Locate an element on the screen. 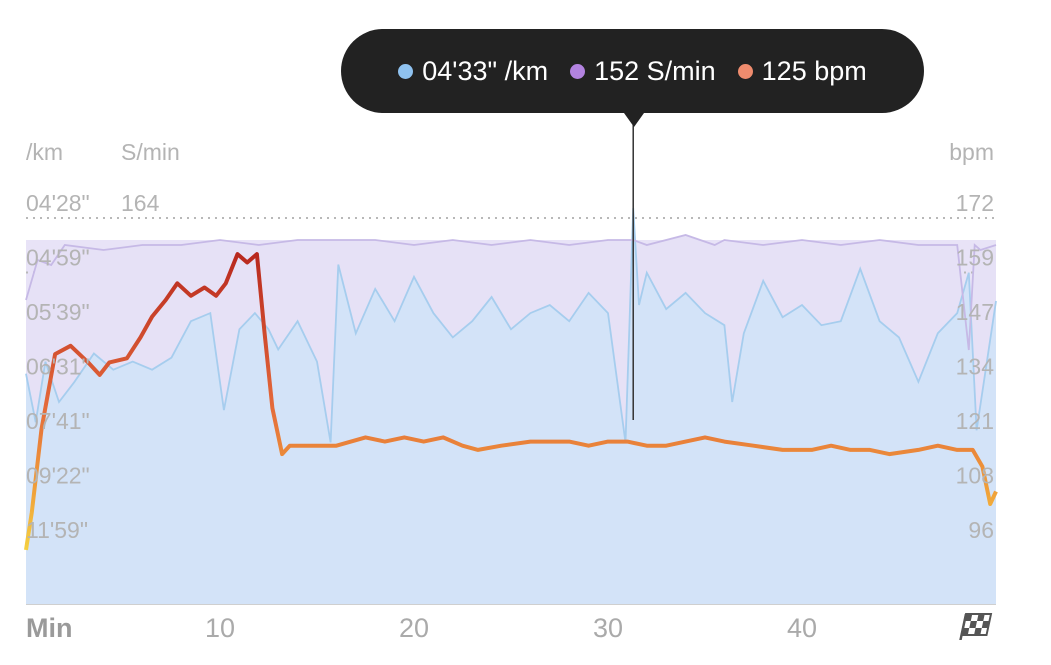  value-tooltip: 04'33" /km 152 S/min 125 bpm is located at coordinates (632, 78).